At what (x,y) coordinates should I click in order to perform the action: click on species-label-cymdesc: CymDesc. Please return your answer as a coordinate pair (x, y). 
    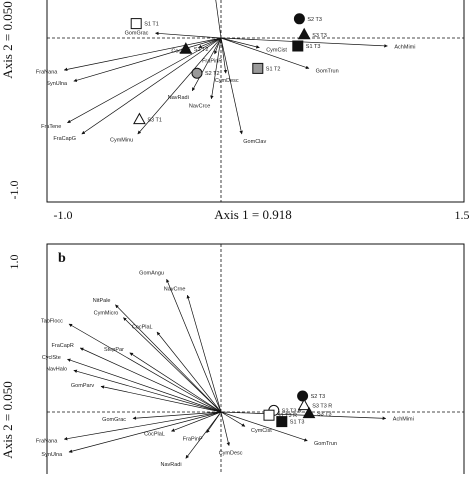
    Looking at the image, I should click on (231, 453).